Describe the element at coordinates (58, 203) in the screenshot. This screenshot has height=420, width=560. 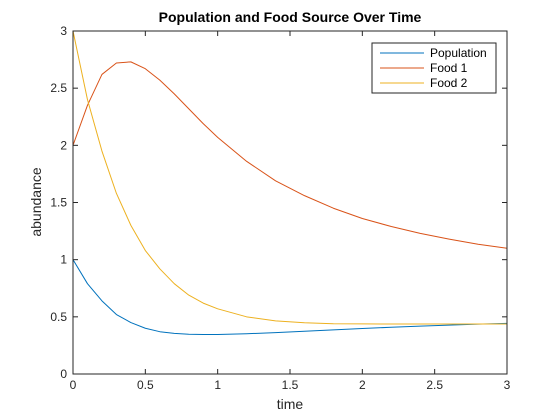
I see `y-tick-label: 1.5` at that location.